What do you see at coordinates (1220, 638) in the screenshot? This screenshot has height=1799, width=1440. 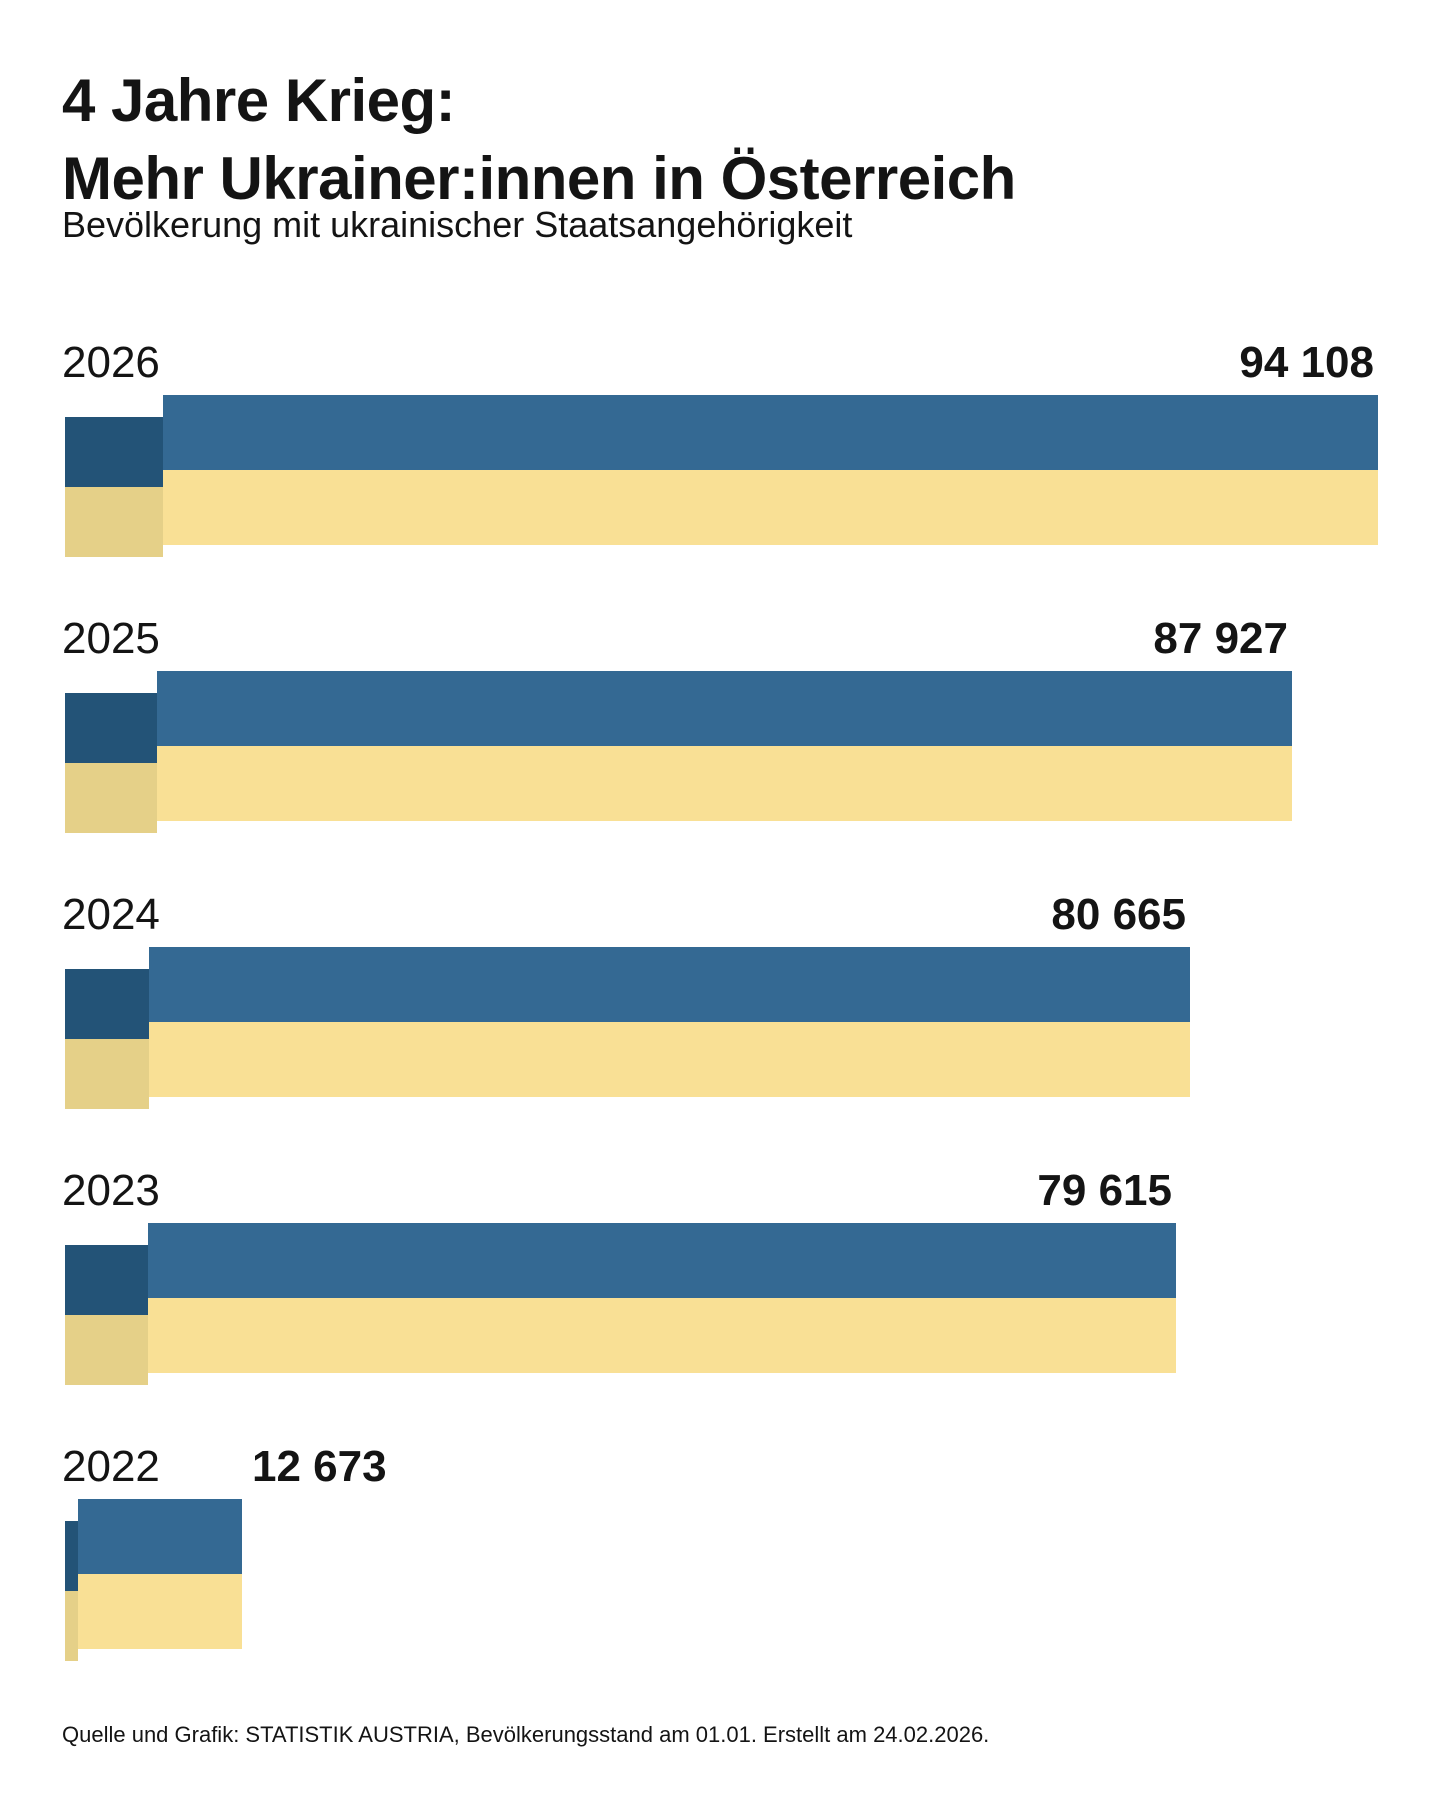 I see `value-label: 87 927` at bounding box center [1220, 638].